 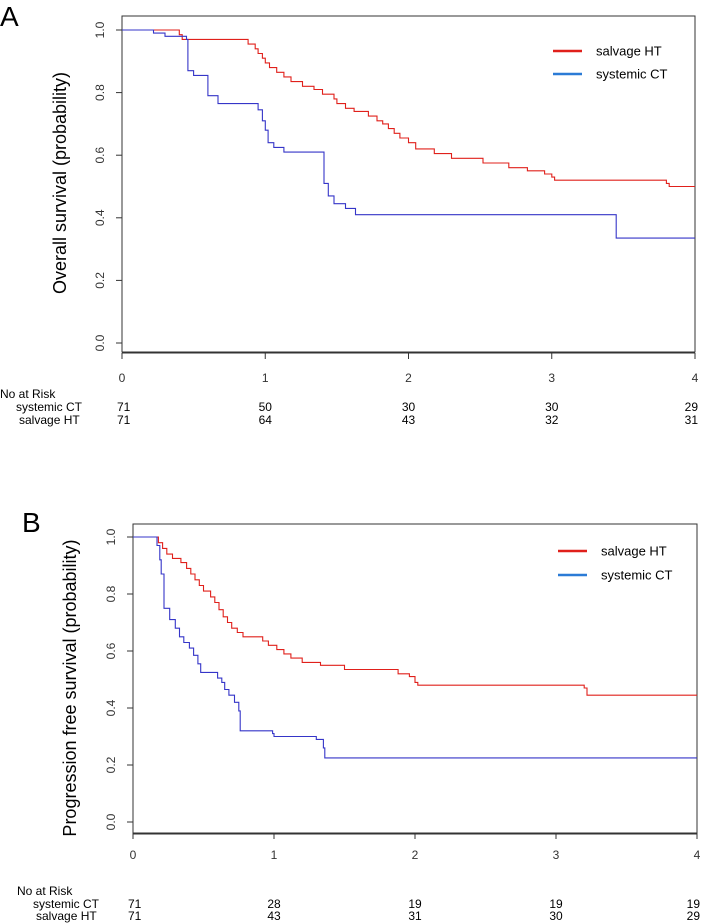 I want to click on panel-letter: B, so click(x=31, y=522).